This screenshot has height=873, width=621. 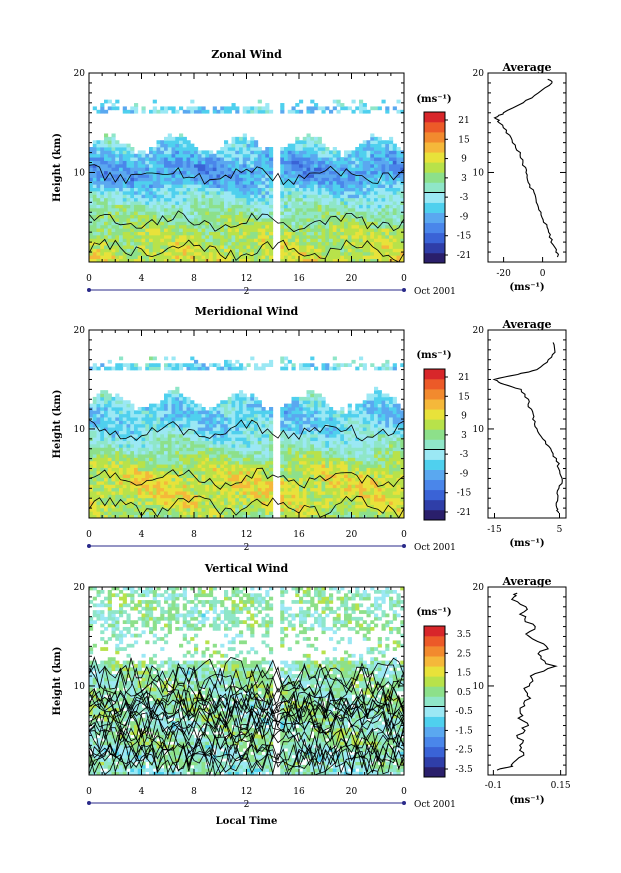 What do you see at coordinates (435, 292) in the screenshot?
I see `date-label: Oct 2001` at bounding box center [435, 292].